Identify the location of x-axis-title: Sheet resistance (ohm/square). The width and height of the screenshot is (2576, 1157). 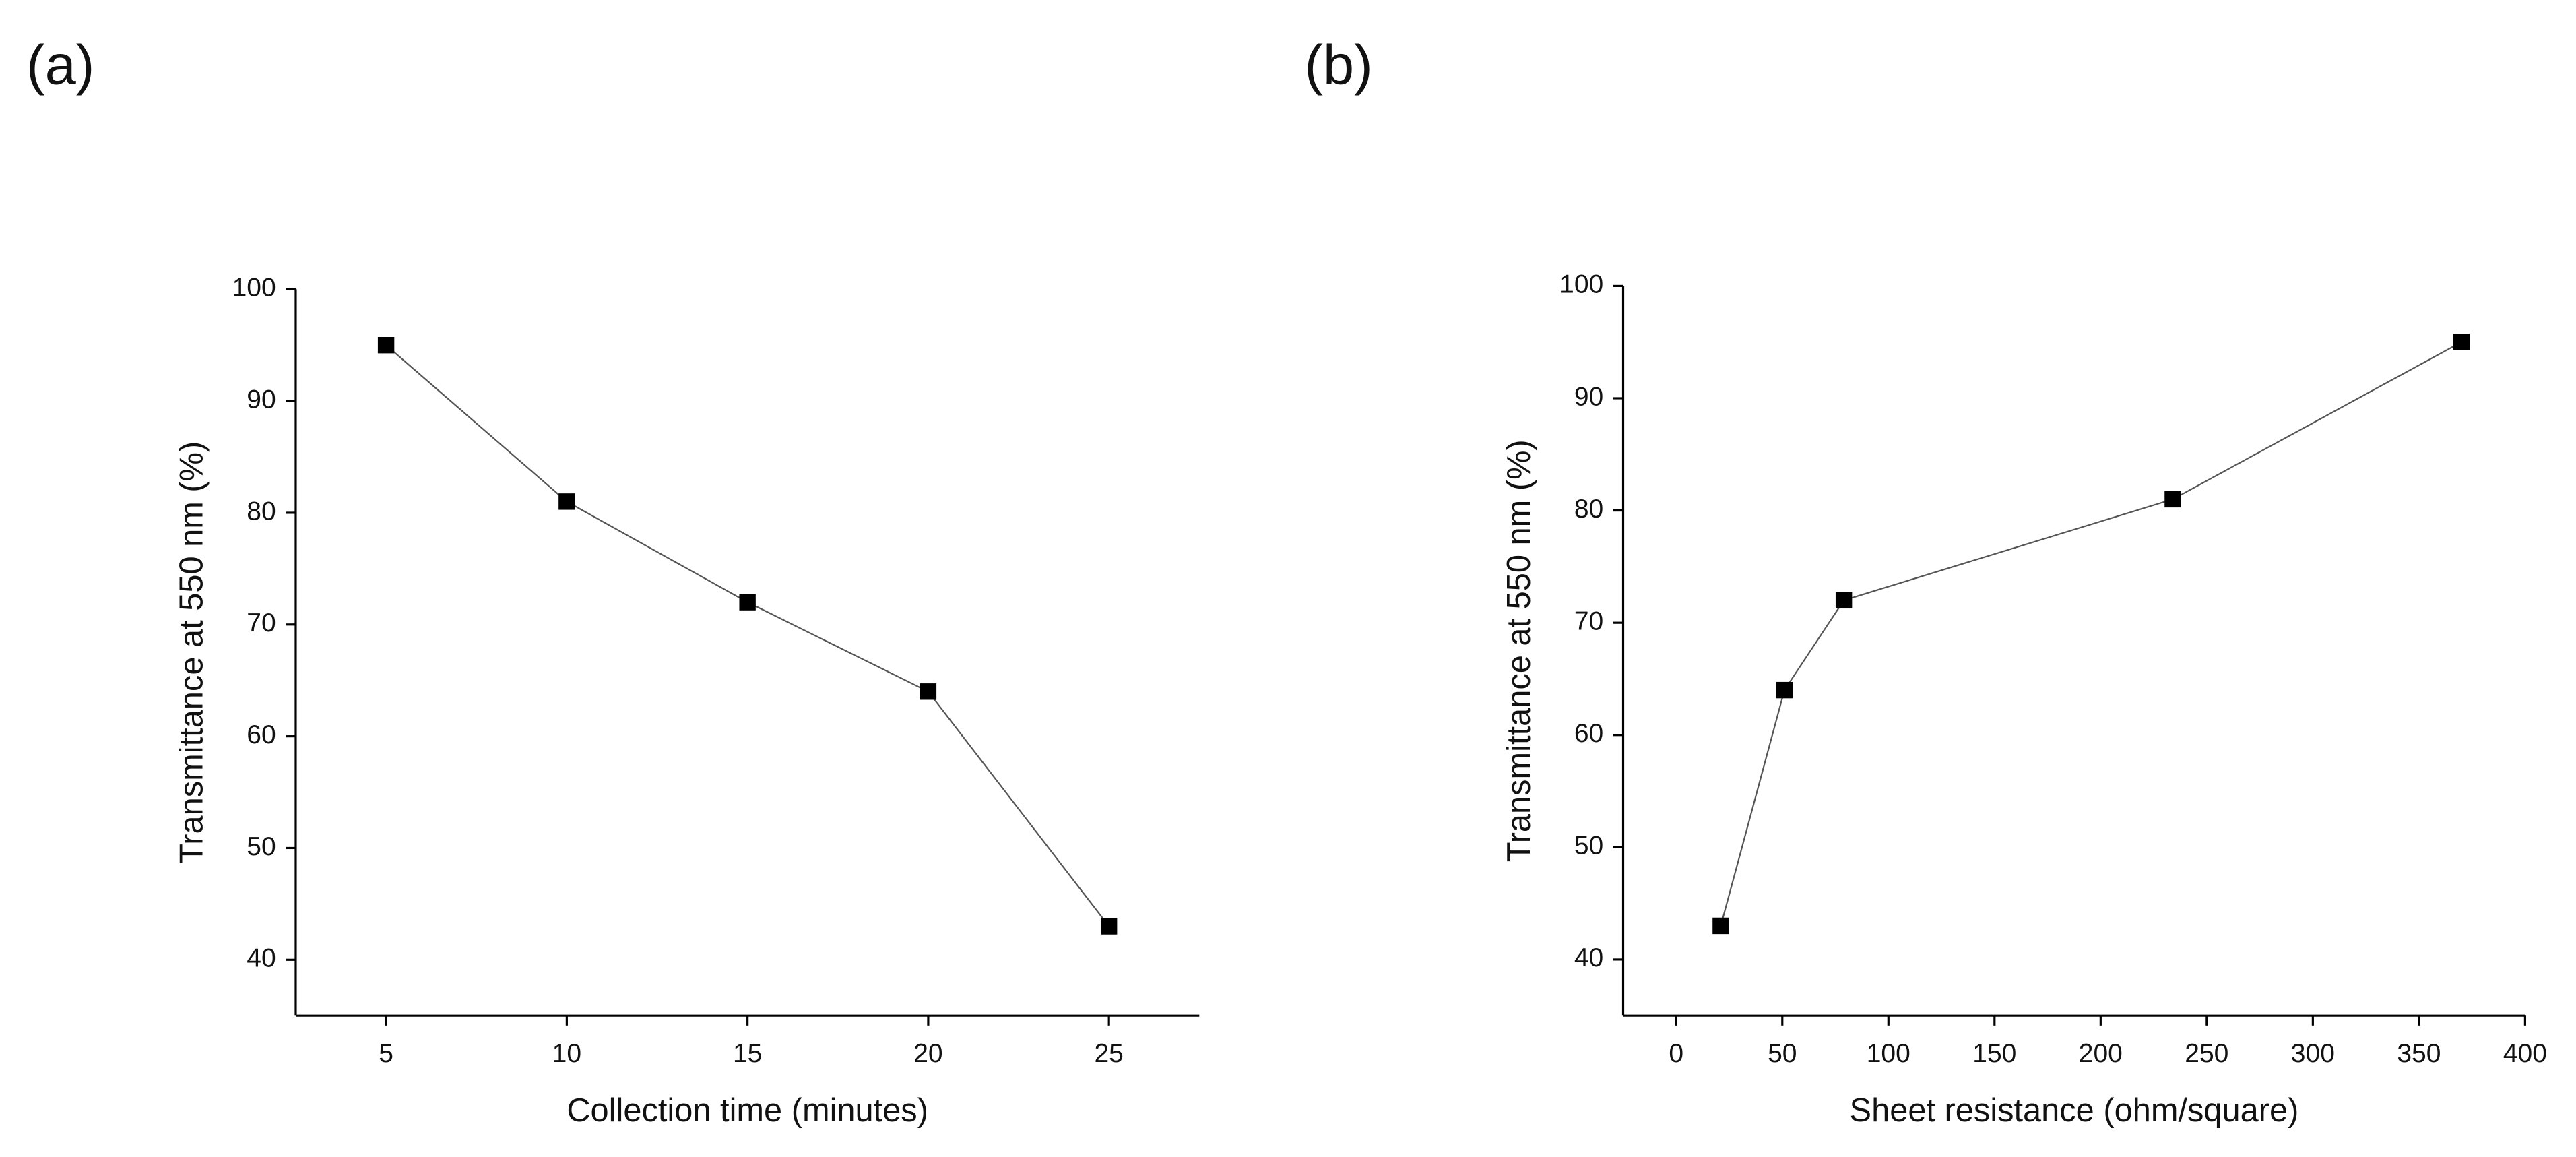
(2075, 1110).